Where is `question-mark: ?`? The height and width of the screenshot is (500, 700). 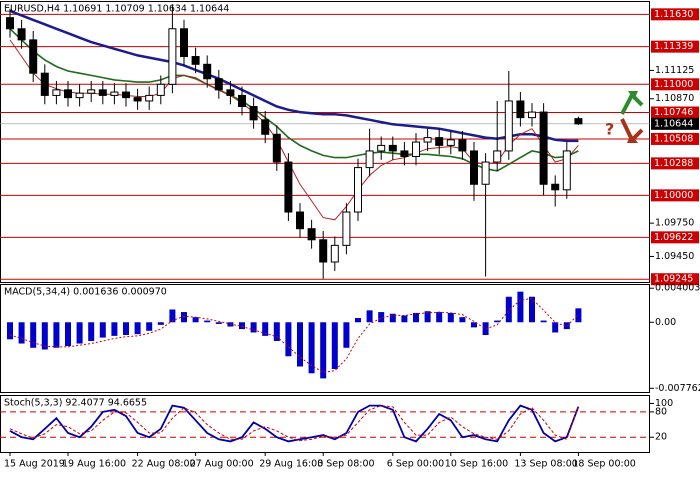 question-mark: ? is located at coordinates (609, 129).